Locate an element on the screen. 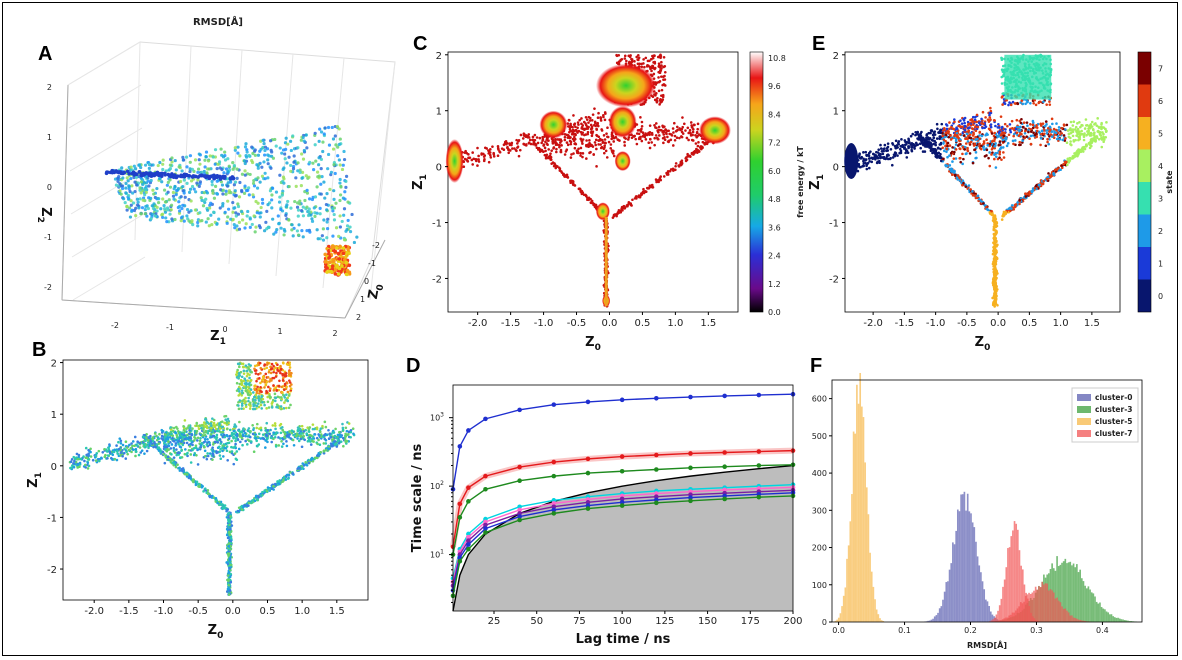  panel-c-ylabel: Z1 is located at coordinates (420, 182).